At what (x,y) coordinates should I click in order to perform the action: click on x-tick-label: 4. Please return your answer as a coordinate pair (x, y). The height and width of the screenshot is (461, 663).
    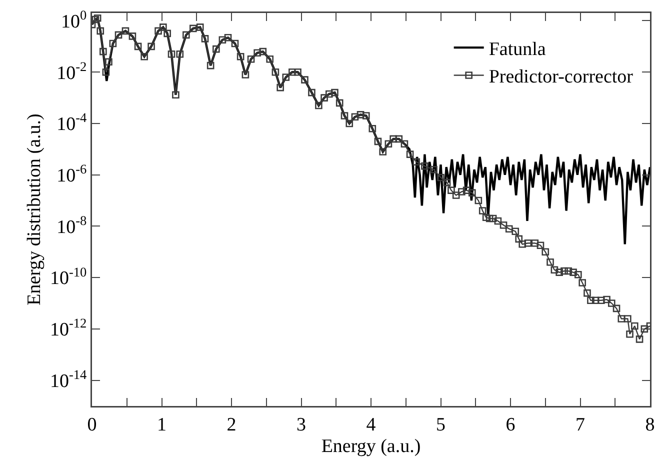
    Looking at the image, I should click on (371, 425).